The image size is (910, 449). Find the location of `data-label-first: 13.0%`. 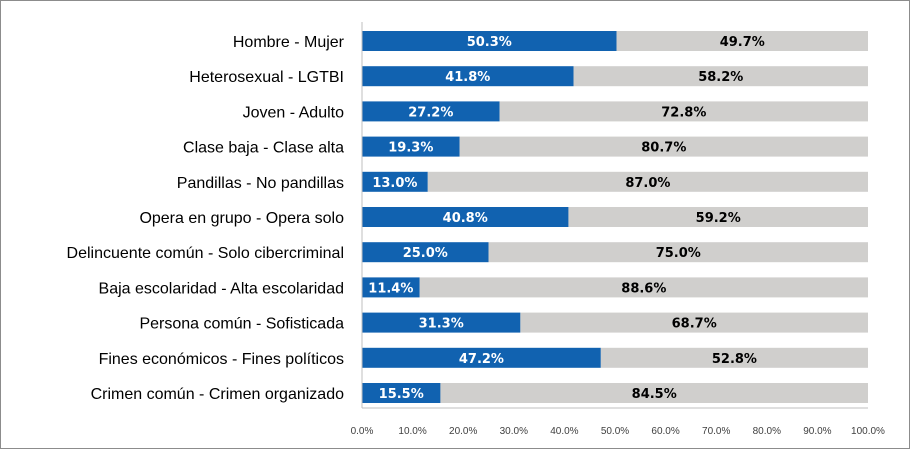

data-label-first: 13.0% is located at coordinates (394, 183).